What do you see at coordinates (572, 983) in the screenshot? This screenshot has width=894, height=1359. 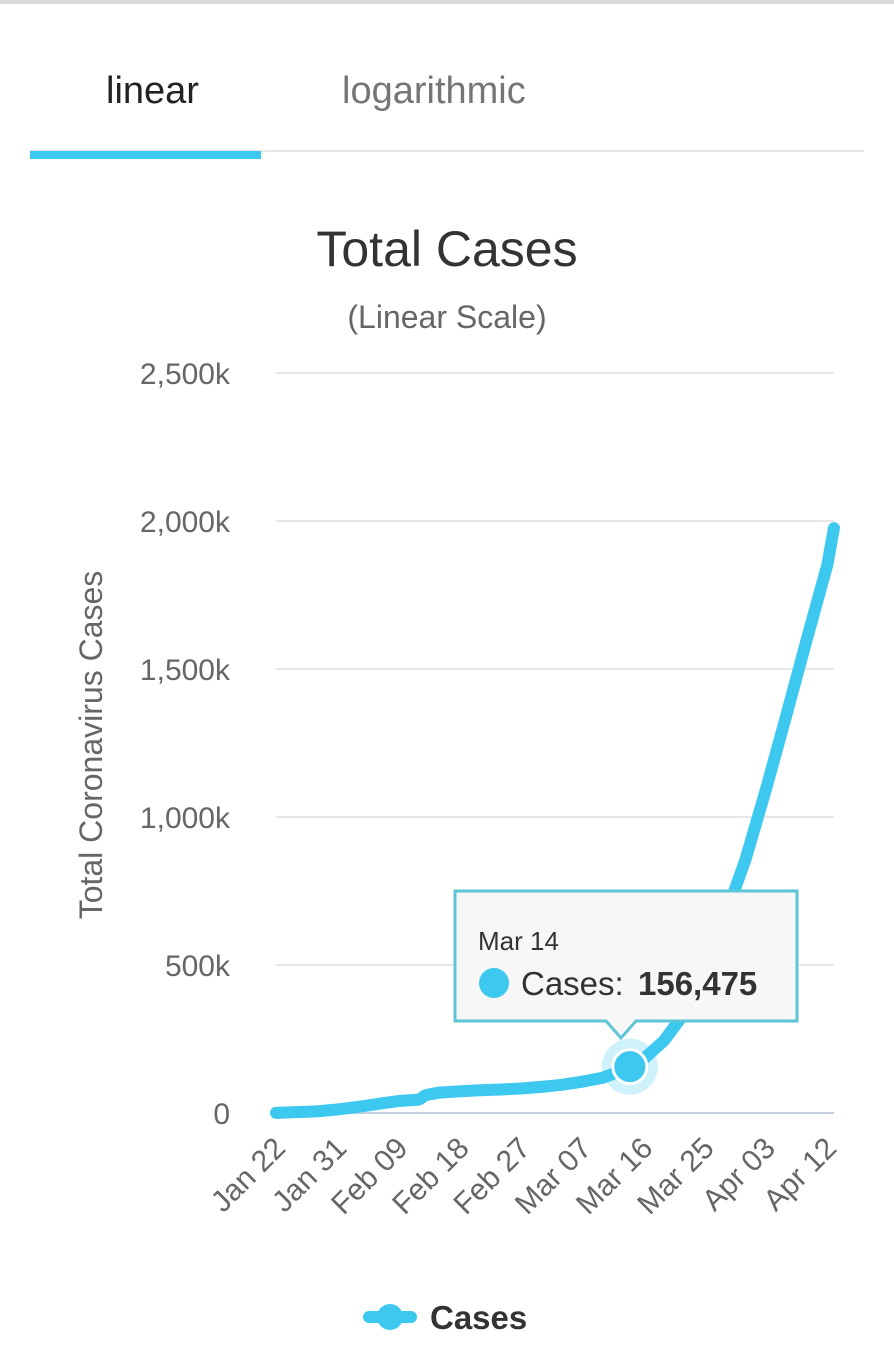 I see `tooltip-series-label: Cases:` at bounding box center [572, 983].